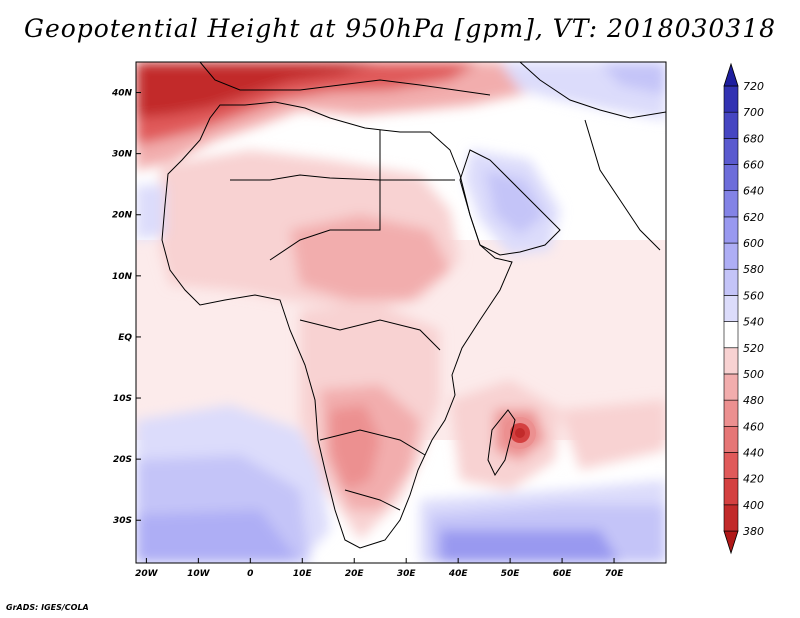 The image size is (800, 618). I want to click on colorbar-label: 420, so click(753, 479).